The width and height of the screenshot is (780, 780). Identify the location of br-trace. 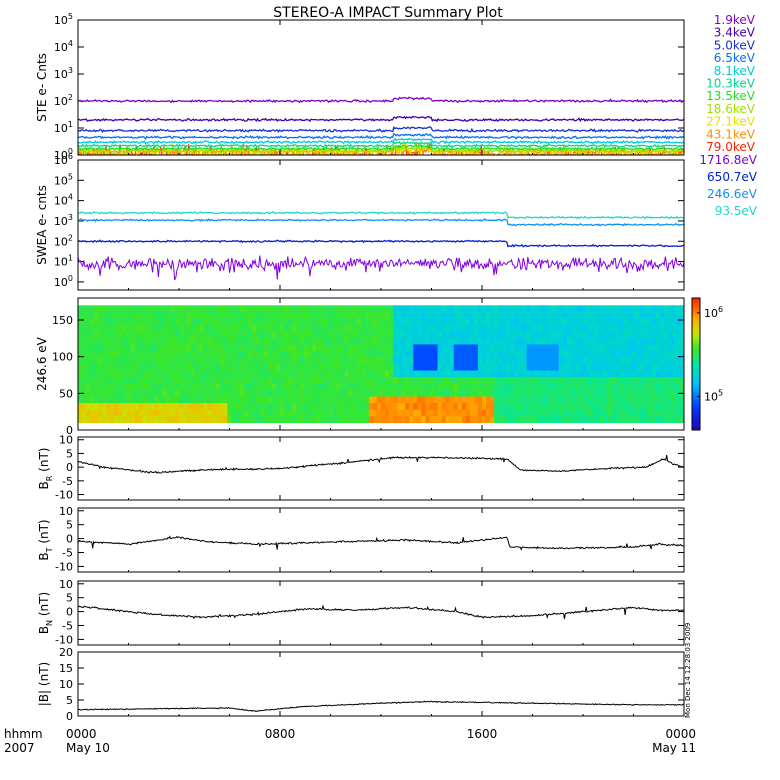
(381, 464).